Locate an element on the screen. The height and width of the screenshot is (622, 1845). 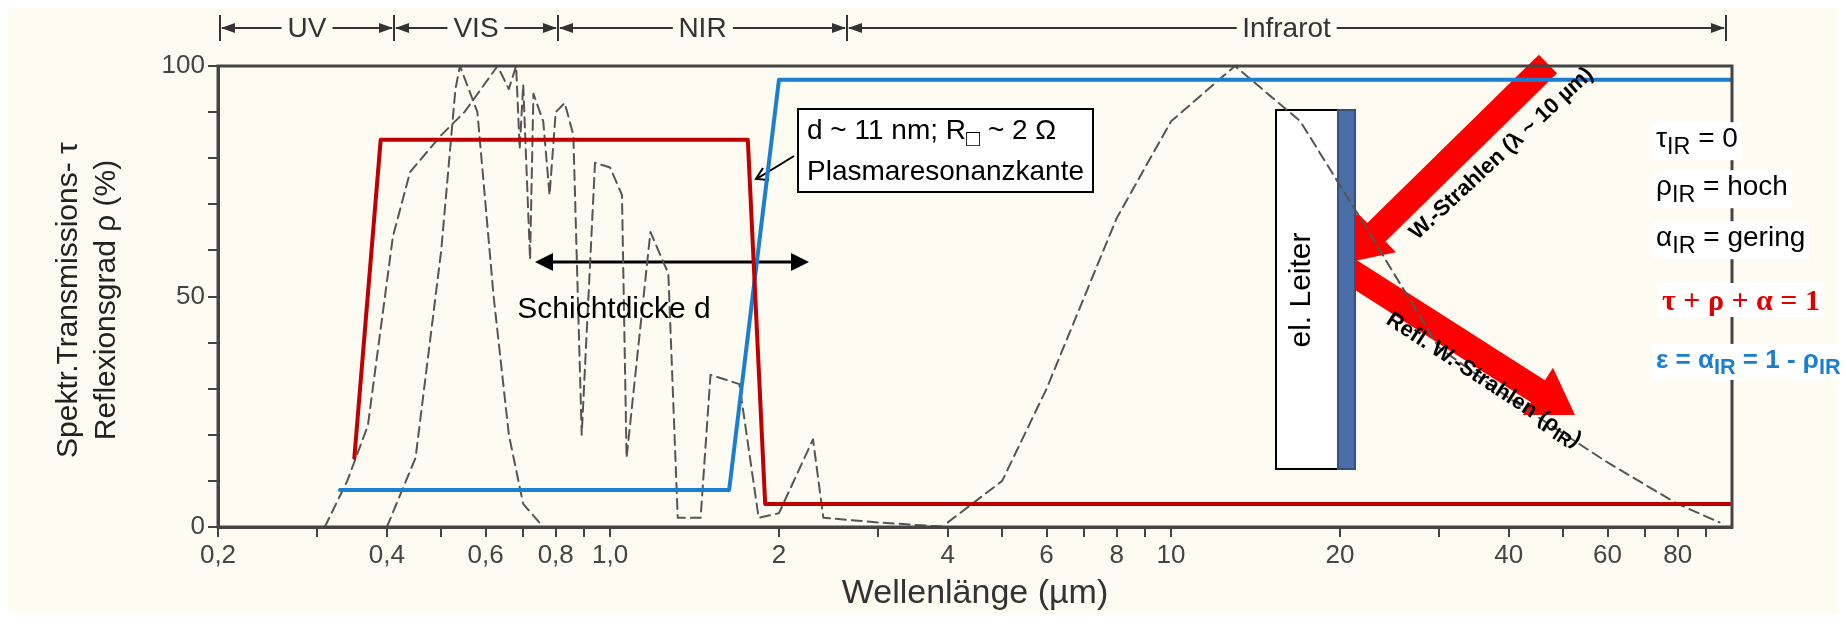
annotation: τ$_{IR}$ = 0 is located at coordinates (1697, 141).